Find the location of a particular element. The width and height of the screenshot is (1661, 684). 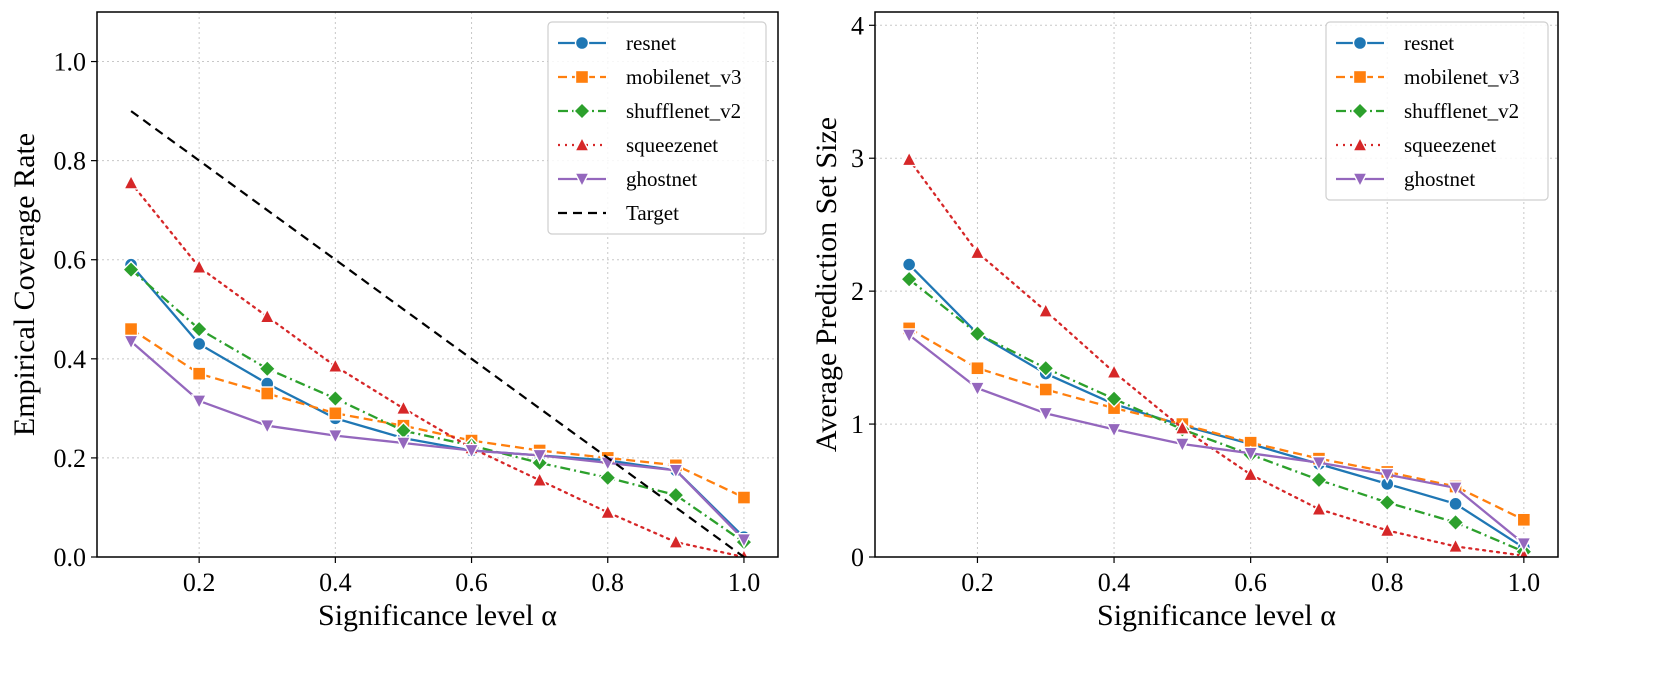

legend-item: ghostnet is located at coordinates (627, 179).